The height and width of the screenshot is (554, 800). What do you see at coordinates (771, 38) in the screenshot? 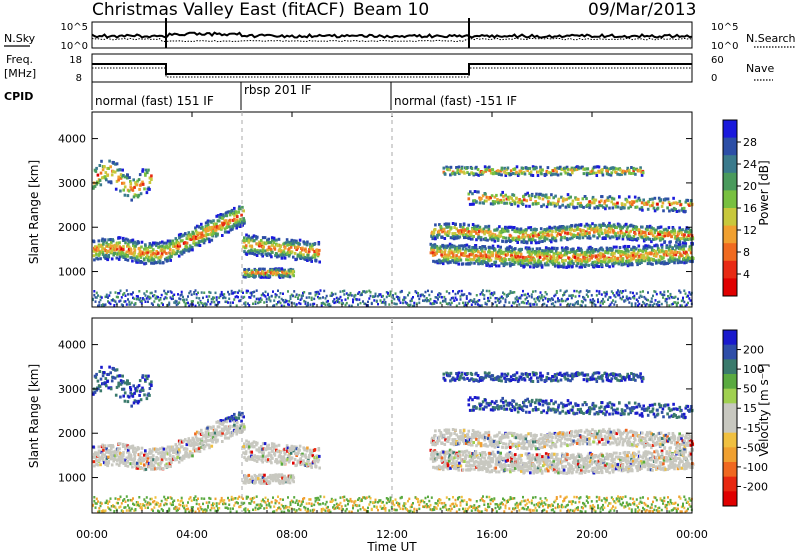
I see `nsearch-label: N.Search` at bounding box center [771, 38].